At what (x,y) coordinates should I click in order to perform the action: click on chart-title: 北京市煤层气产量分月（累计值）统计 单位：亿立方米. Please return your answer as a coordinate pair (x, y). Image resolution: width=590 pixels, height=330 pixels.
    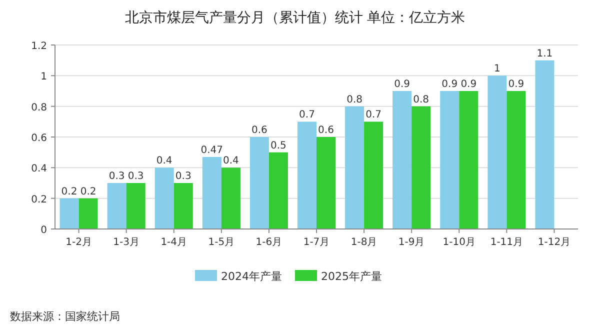
    Looking at the image, I should click on (295, 18).